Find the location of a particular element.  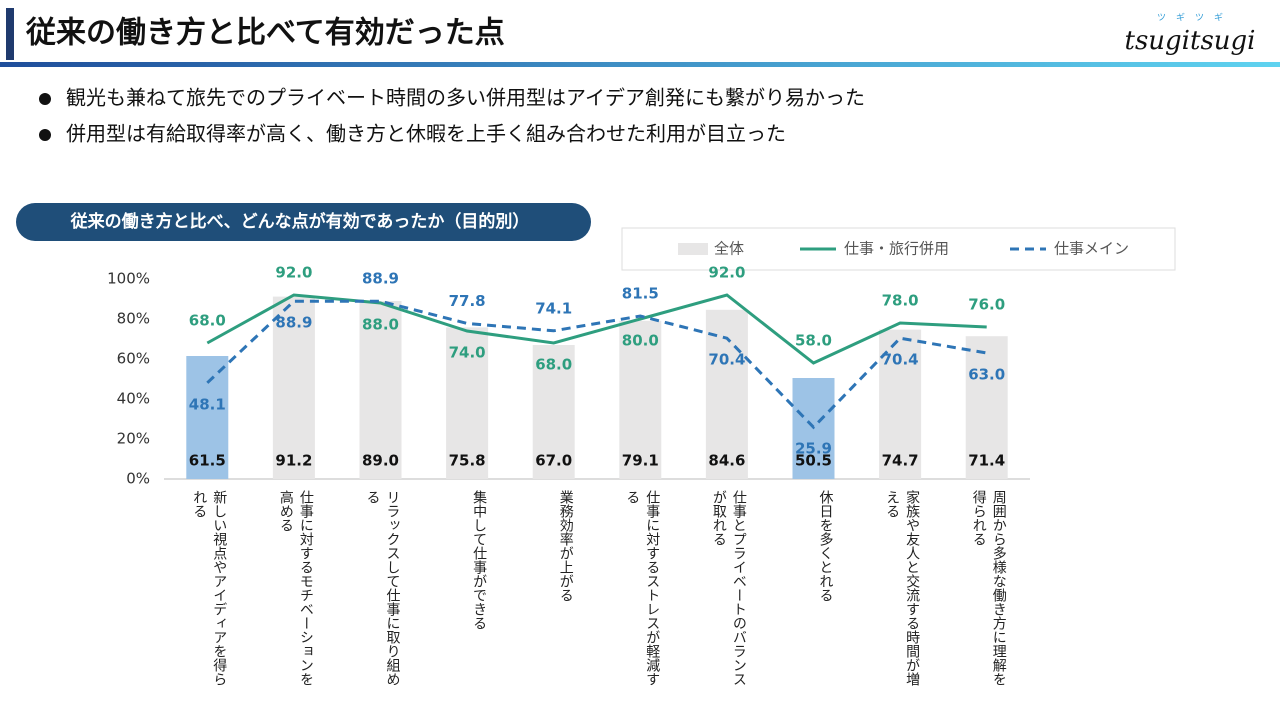

bullet: 観光も兼ねて旅先でのプライベート時間の多い併用型はアイデア創発にも繋がり易かった is located at coordinates (465, 98).